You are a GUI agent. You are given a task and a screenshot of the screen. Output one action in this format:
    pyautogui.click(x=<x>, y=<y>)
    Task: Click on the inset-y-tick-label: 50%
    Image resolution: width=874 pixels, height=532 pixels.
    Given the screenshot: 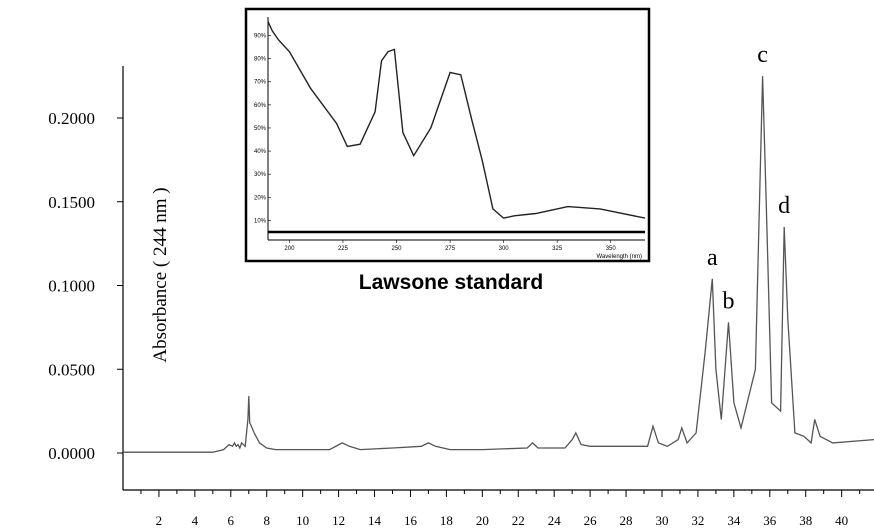 What is the action you would take?
    pyautogui.click(x=260, y=129)
    